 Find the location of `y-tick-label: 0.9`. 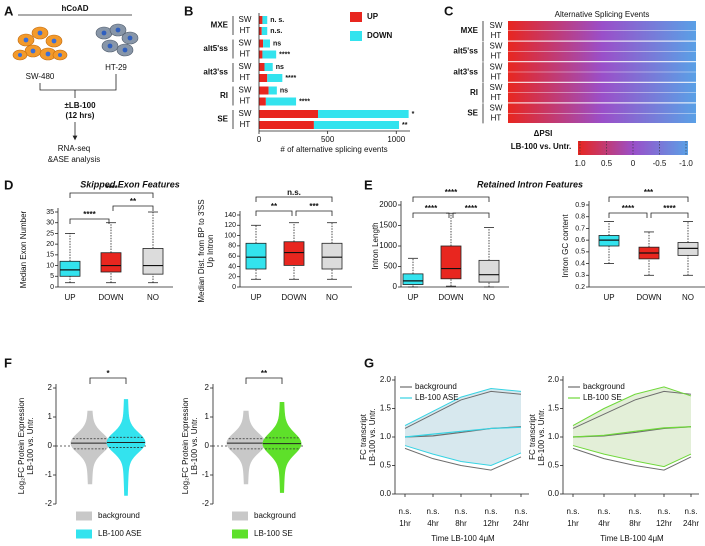

y-tick-label: 0.9 is located at coordinates (580, 205).